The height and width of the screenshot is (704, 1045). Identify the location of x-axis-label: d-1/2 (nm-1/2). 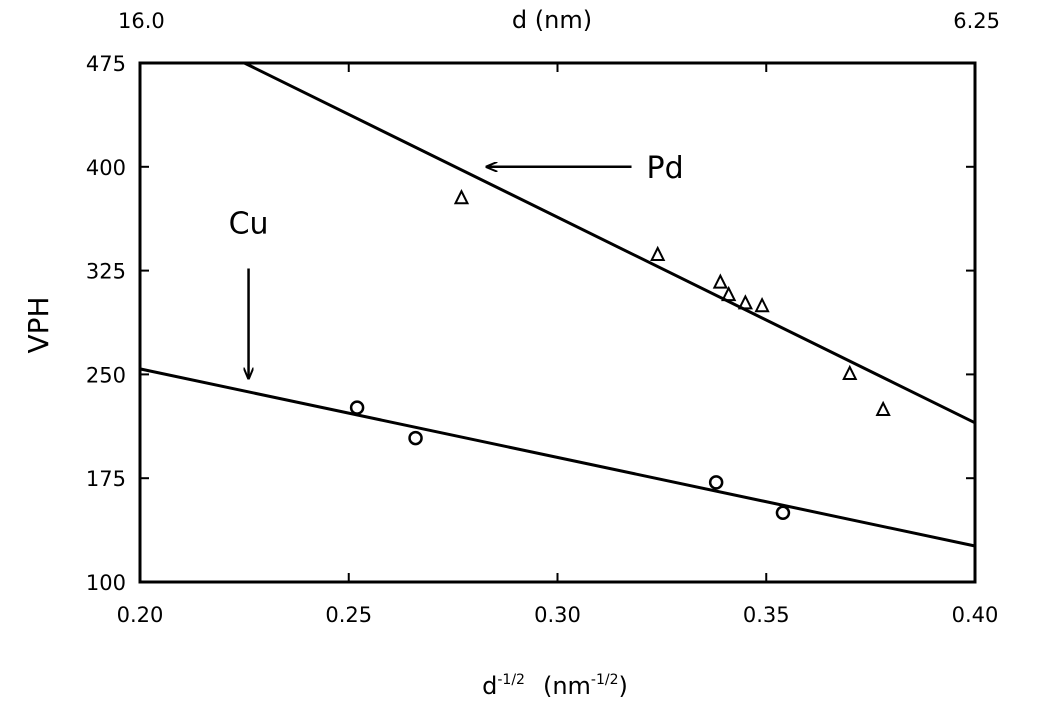
(555, 686).